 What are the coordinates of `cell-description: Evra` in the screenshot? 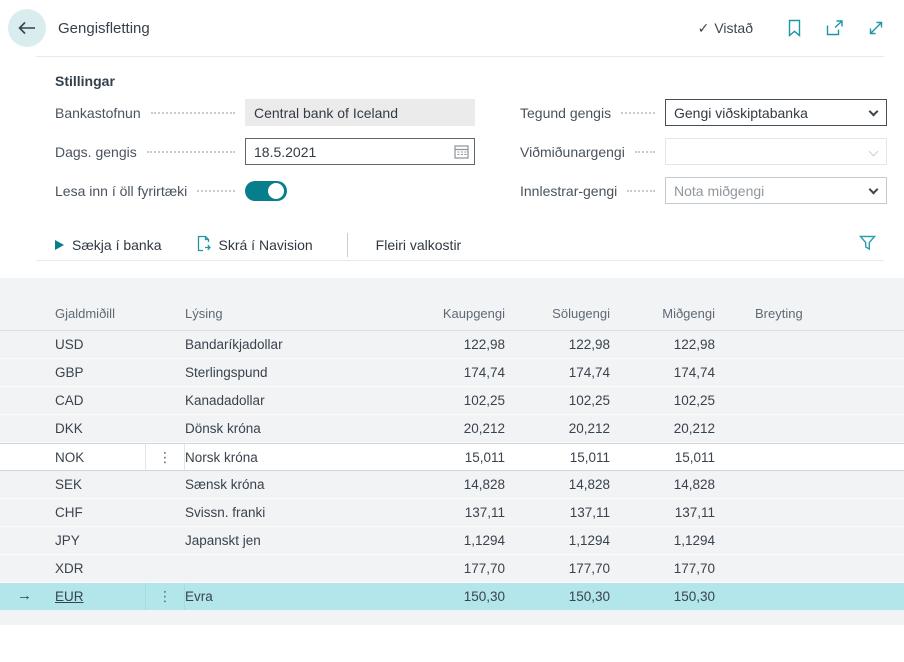 It's located at (199, 596).